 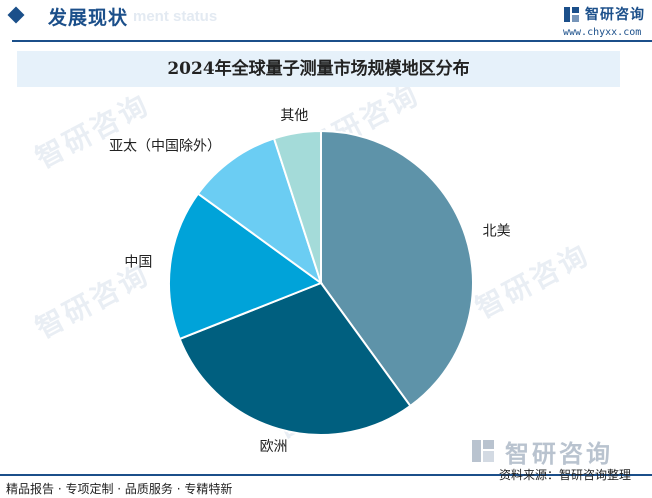 I want to click on chart-title: 2024年全球量子测量市场规模地区分布, so click(x=318, y=69).